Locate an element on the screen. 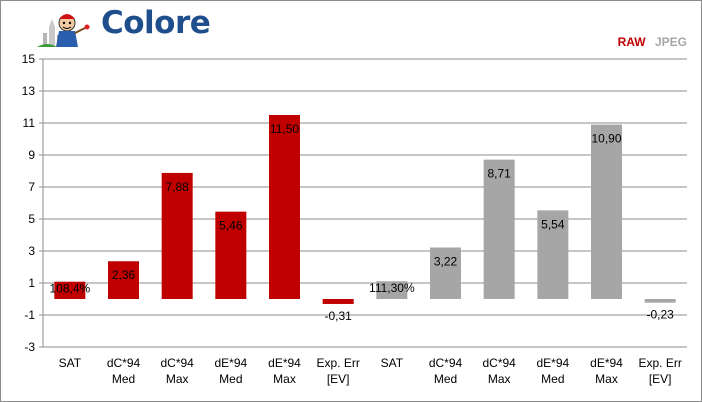  y-tick-label: -3 is located at coordinates (29, 347).